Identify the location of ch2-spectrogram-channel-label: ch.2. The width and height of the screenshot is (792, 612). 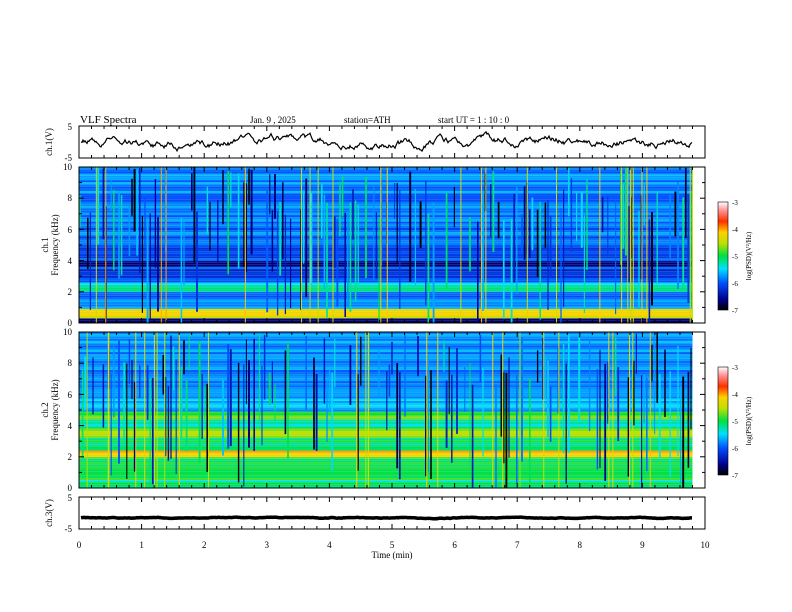
(45, 409).